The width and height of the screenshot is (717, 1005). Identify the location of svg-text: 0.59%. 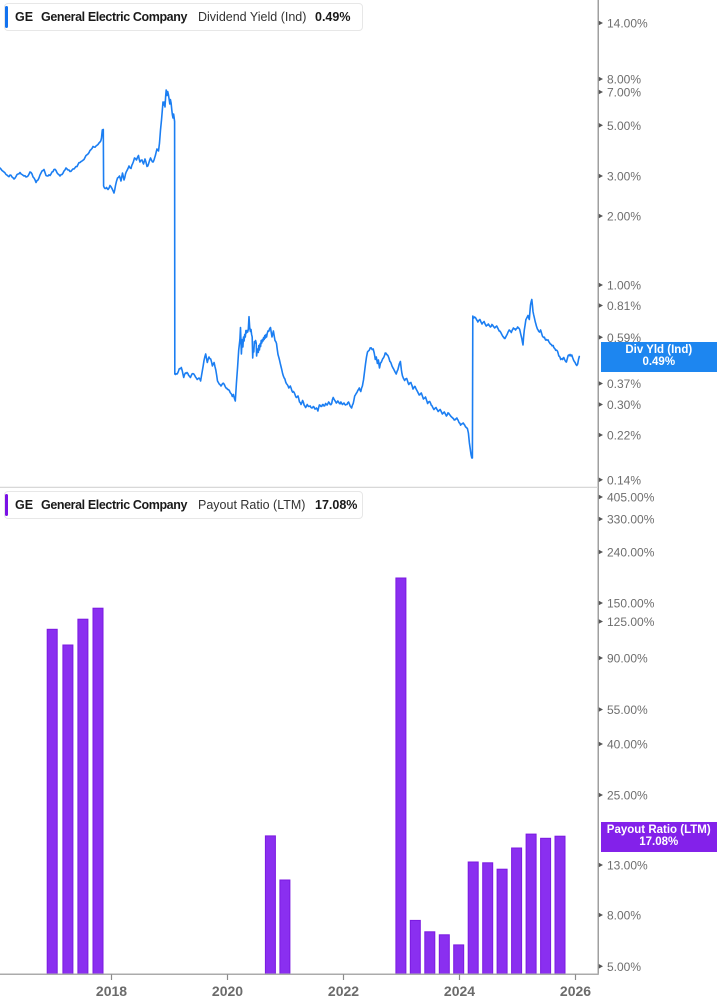
(624, 338).